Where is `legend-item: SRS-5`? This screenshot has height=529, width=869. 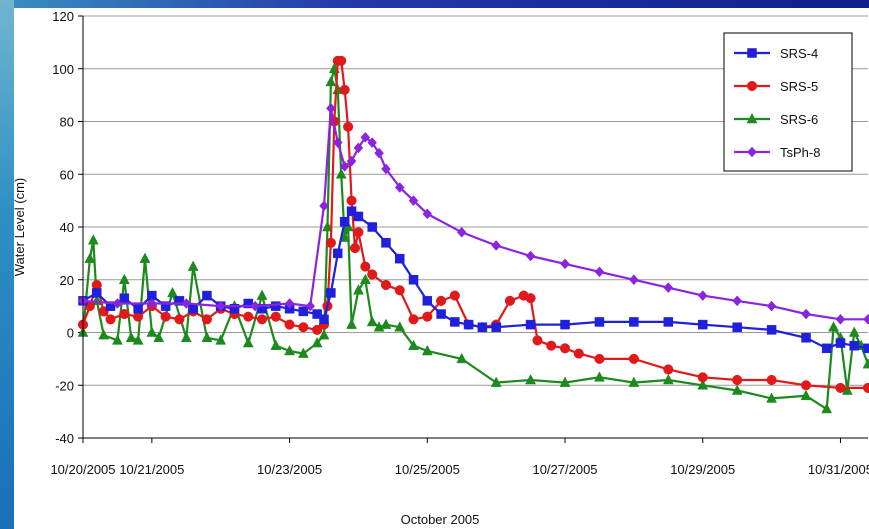
legend-item: SRS-5 is located at coordinates (776, 86).